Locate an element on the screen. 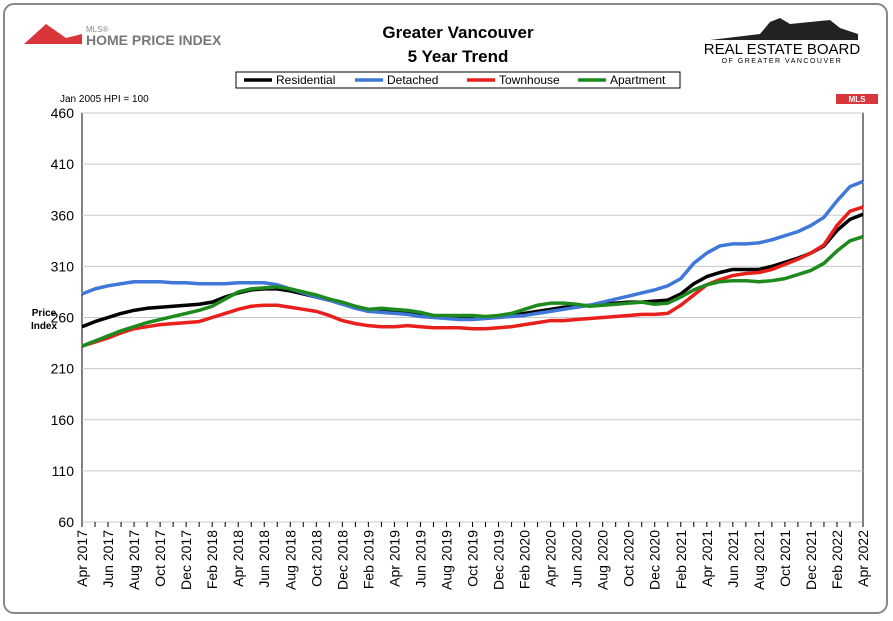 The width and height of the screenshot is (893, 621). logo-icon is located at coordinates (53, 34).